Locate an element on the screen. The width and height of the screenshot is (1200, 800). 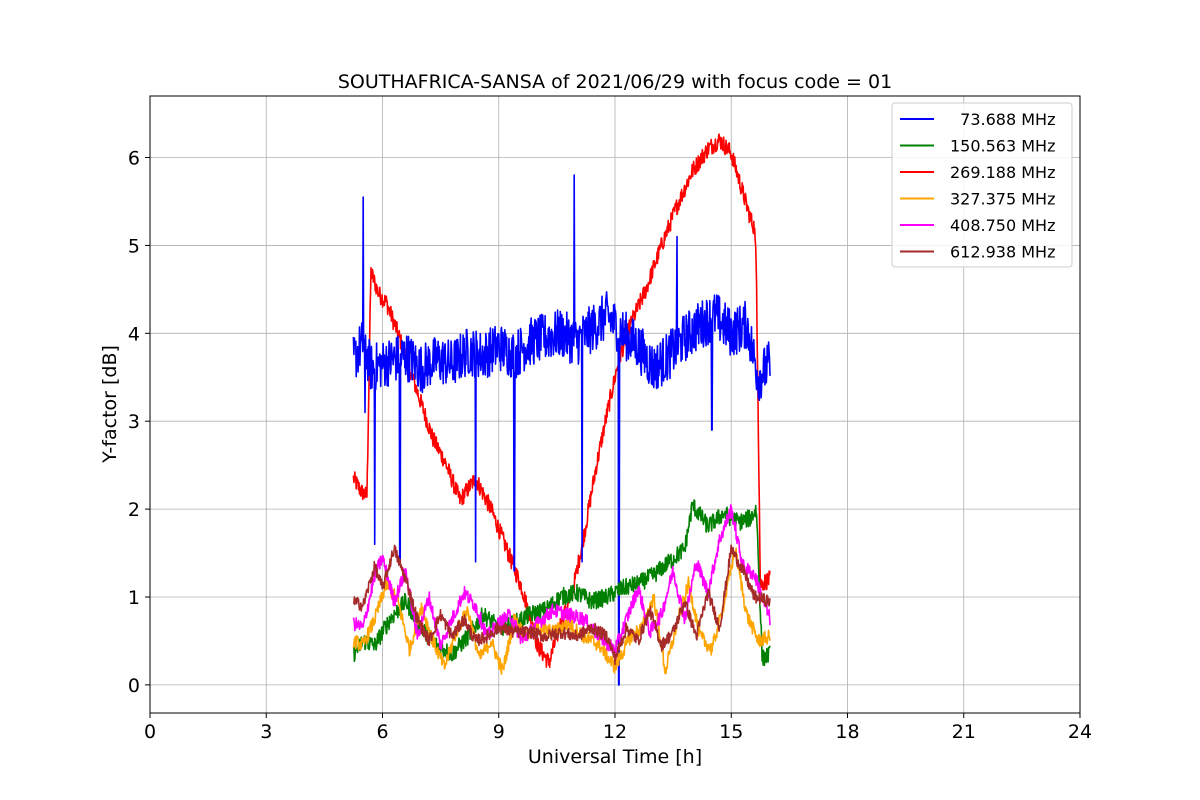
legend-label: 408.750 MHz is located at coordinates (1002, 225).